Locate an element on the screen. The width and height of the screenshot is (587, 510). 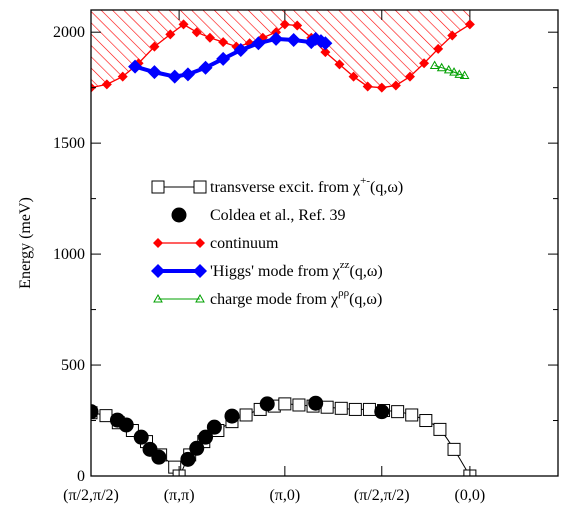
y-tick-label: 500 is located at coordinates (73, 365).